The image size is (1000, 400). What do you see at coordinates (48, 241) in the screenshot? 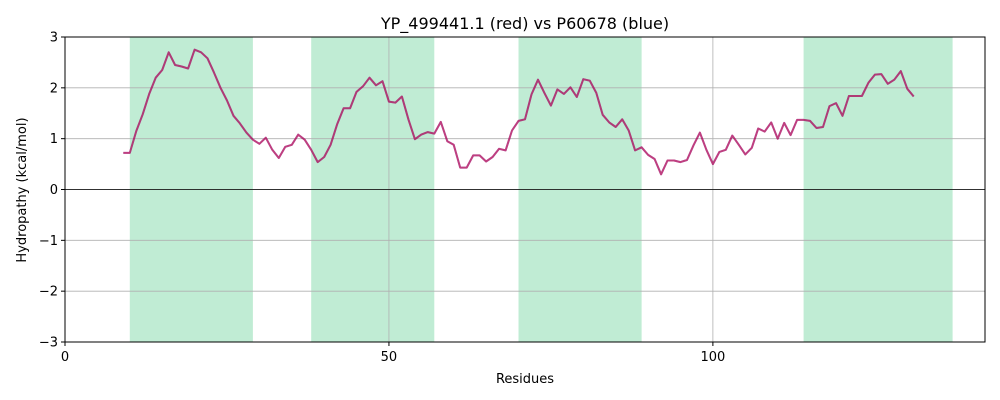
I see `y-tick-label: −1` at bounding box center [48, 241].